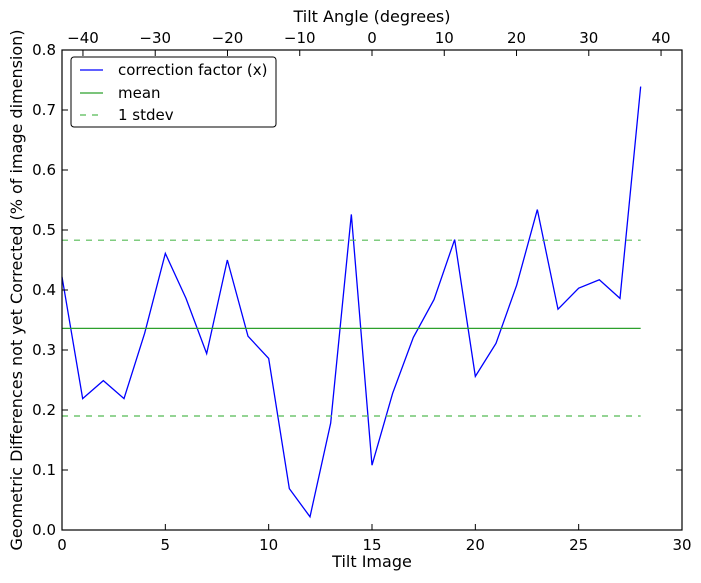 This screenshot has height=583, width=701. I want to click on x-tick-label: 20, so click(475, 545).